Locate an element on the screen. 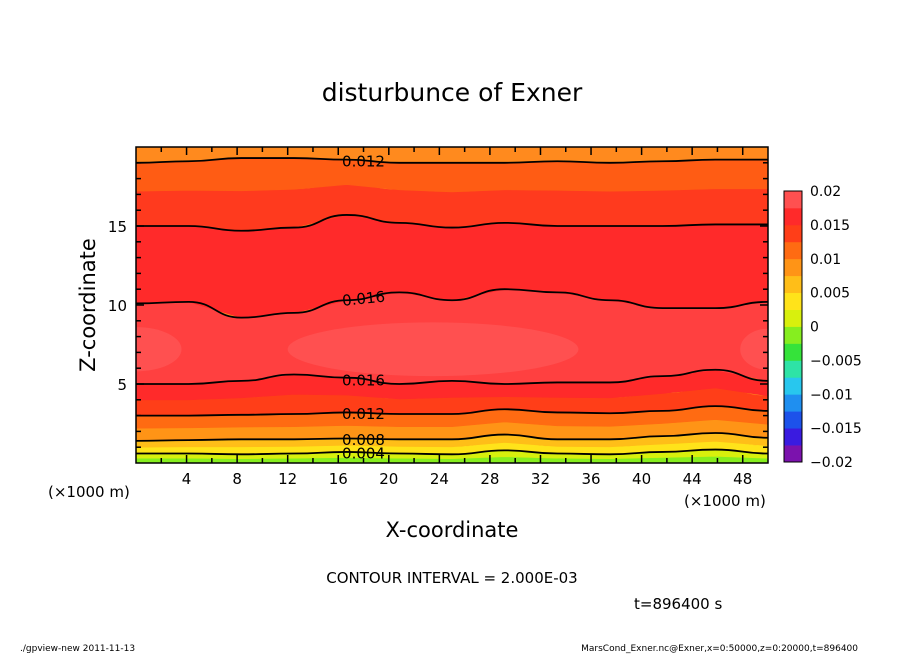  colorbar-frame is located at coordinates (793, 326).